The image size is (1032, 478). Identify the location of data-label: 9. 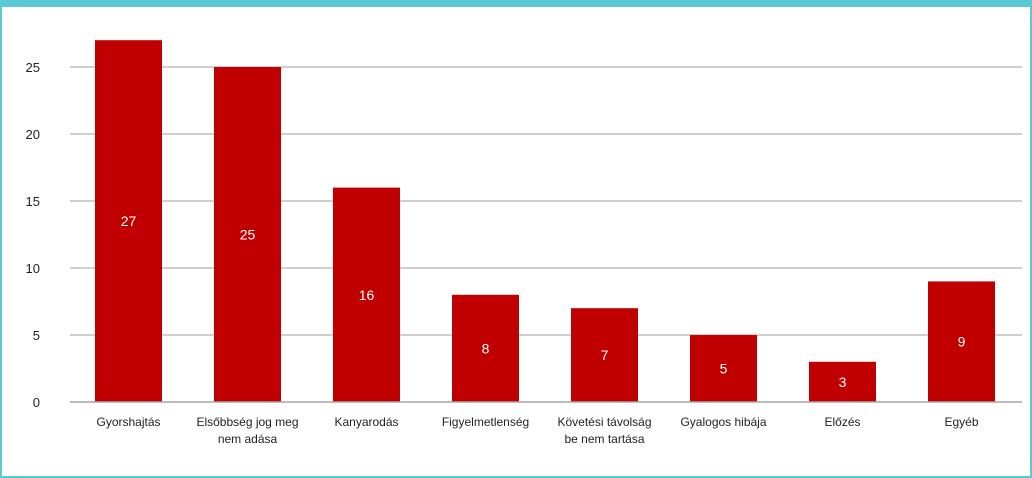
(962, 342).